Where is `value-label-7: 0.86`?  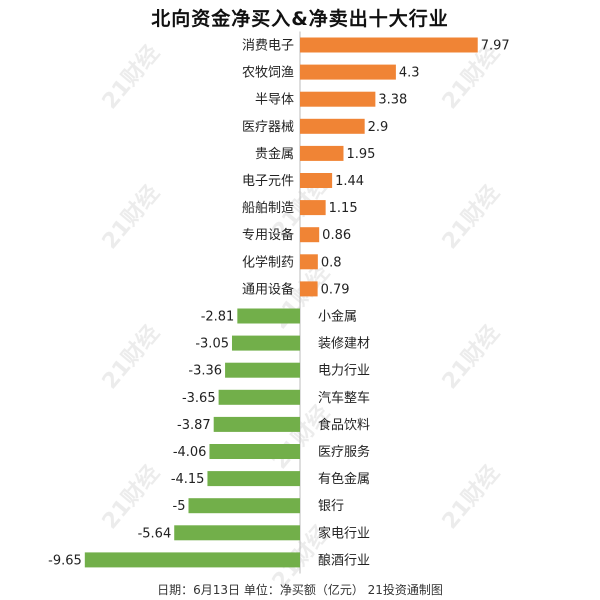
value-label-7: 0.86 is located at coordinates (336, 235).